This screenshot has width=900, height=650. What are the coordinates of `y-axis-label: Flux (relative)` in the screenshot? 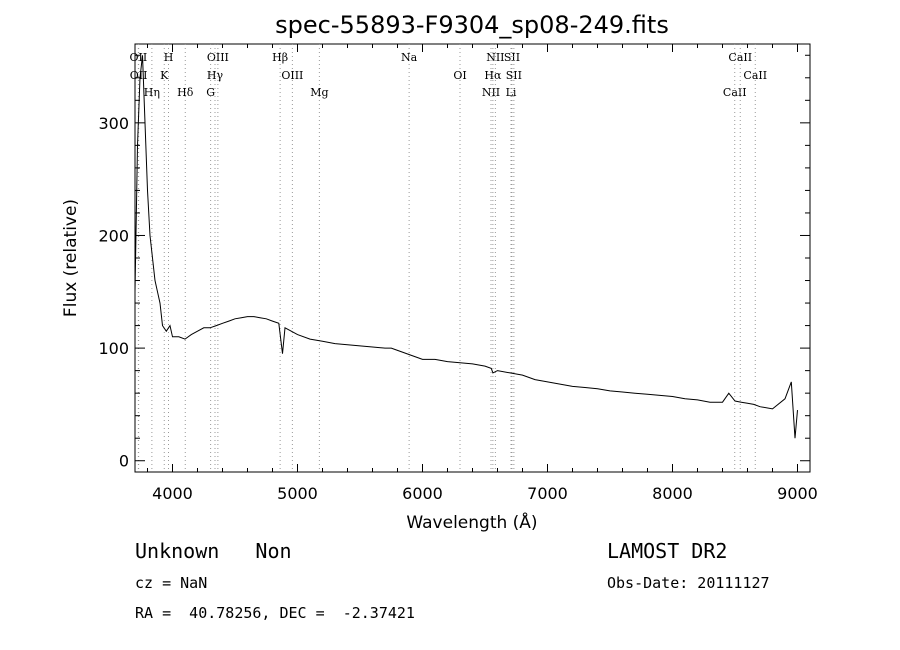 It's located at (71, 258).